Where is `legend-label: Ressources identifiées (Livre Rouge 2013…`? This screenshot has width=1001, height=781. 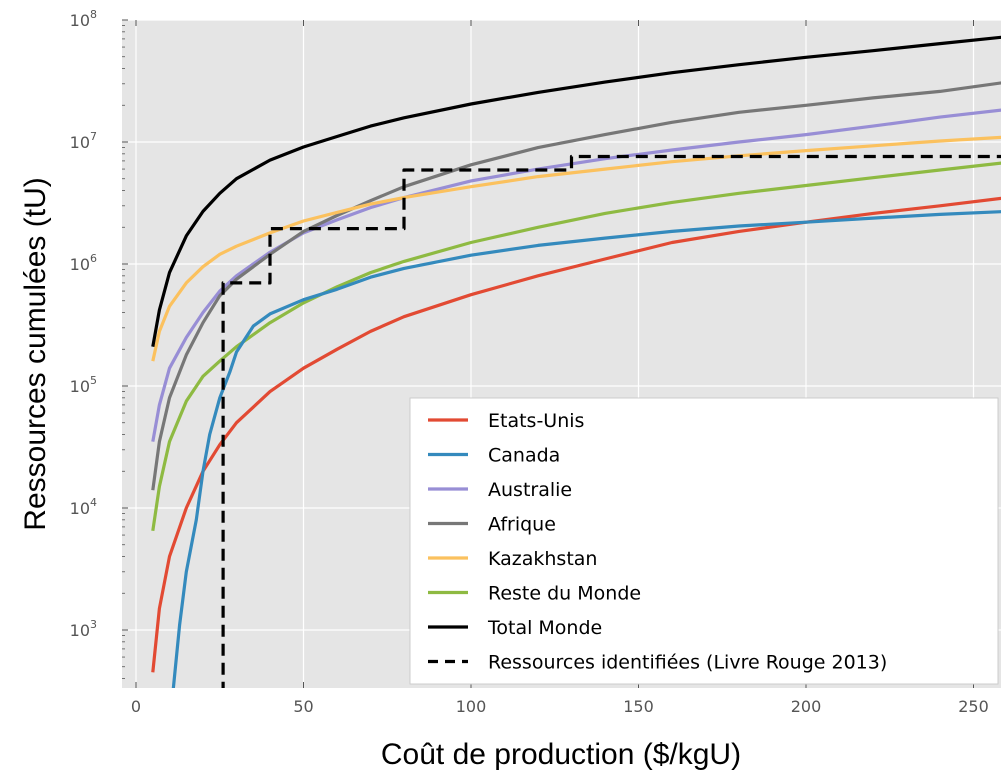
legend-label: Ressources identifiées (Livre Rouge 2013… is located at coordinates (687, 663).